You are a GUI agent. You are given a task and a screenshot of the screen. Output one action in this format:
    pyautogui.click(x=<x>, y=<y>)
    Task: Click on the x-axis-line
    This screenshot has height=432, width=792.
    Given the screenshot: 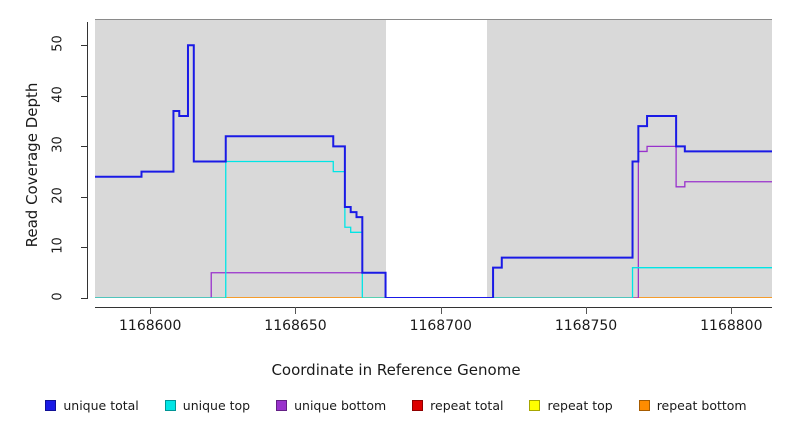 What is the action you would take?
    pyautogui.click(x=433, y=307)
    